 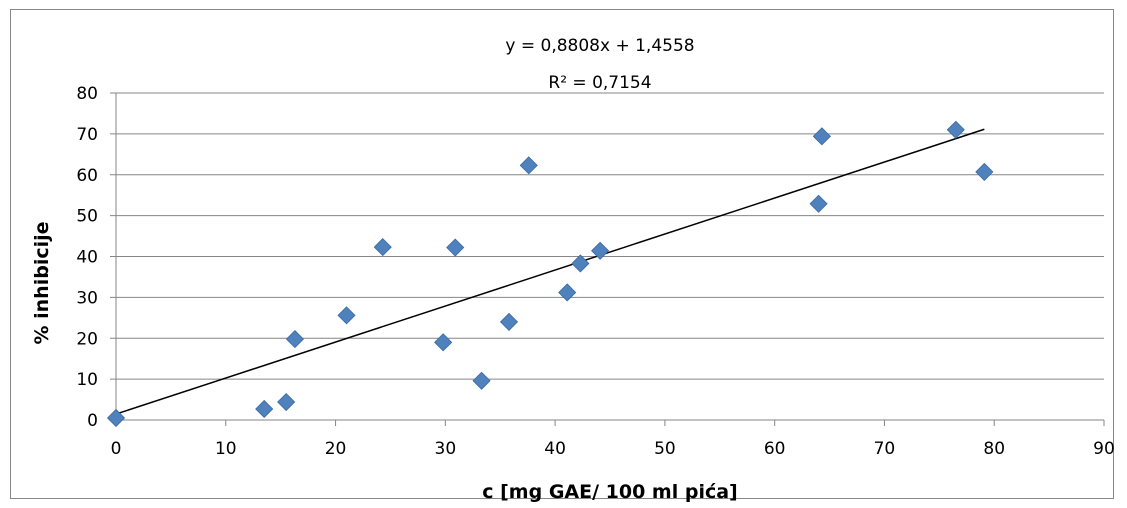 What do you see at coordinates (87, 94) in the screenshot?
I see `y-tick-label: 80` at bounding box center [87, 94].